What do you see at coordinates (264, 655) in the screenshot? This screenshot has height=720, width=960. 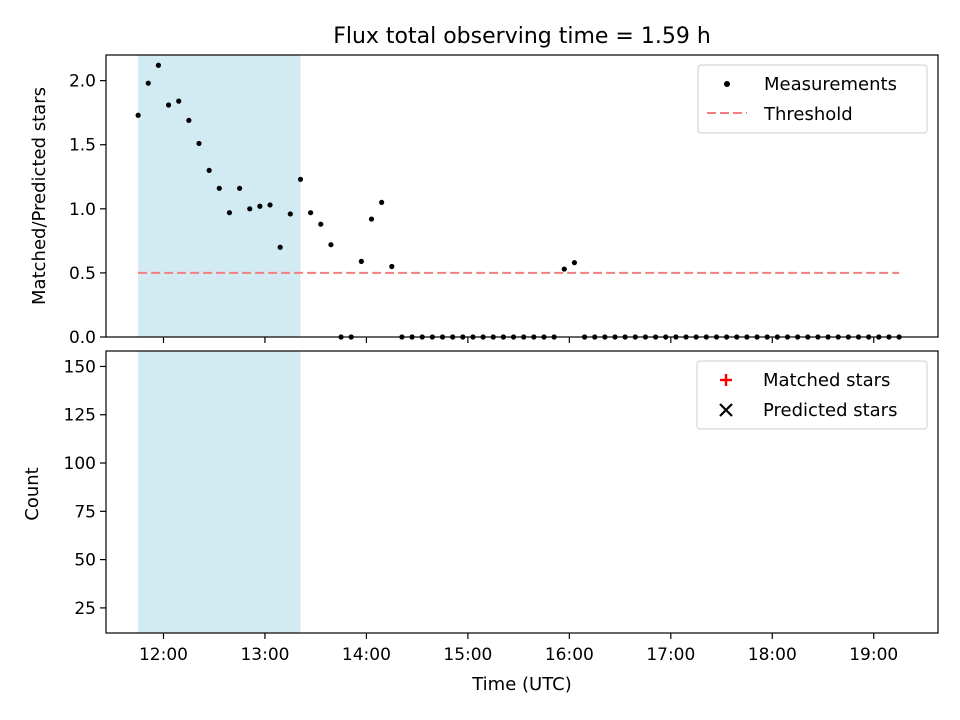 I see `x-tick-label: 13:00` at bounding box center [264, 655].